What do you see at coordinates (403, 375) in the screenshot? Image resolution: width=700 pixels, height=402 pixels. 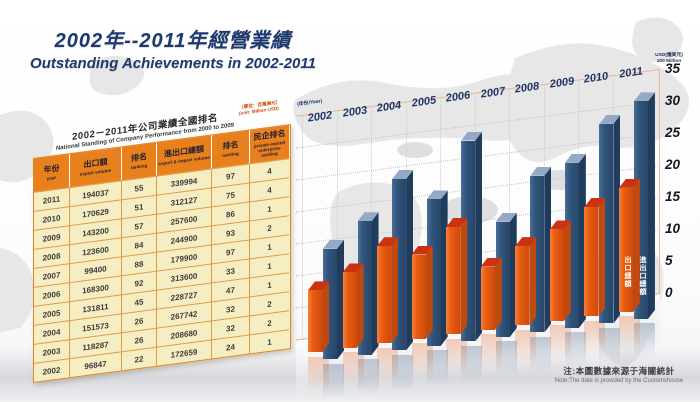 I see `bar-total-2004-reflection` at bounding box center [403, 375].